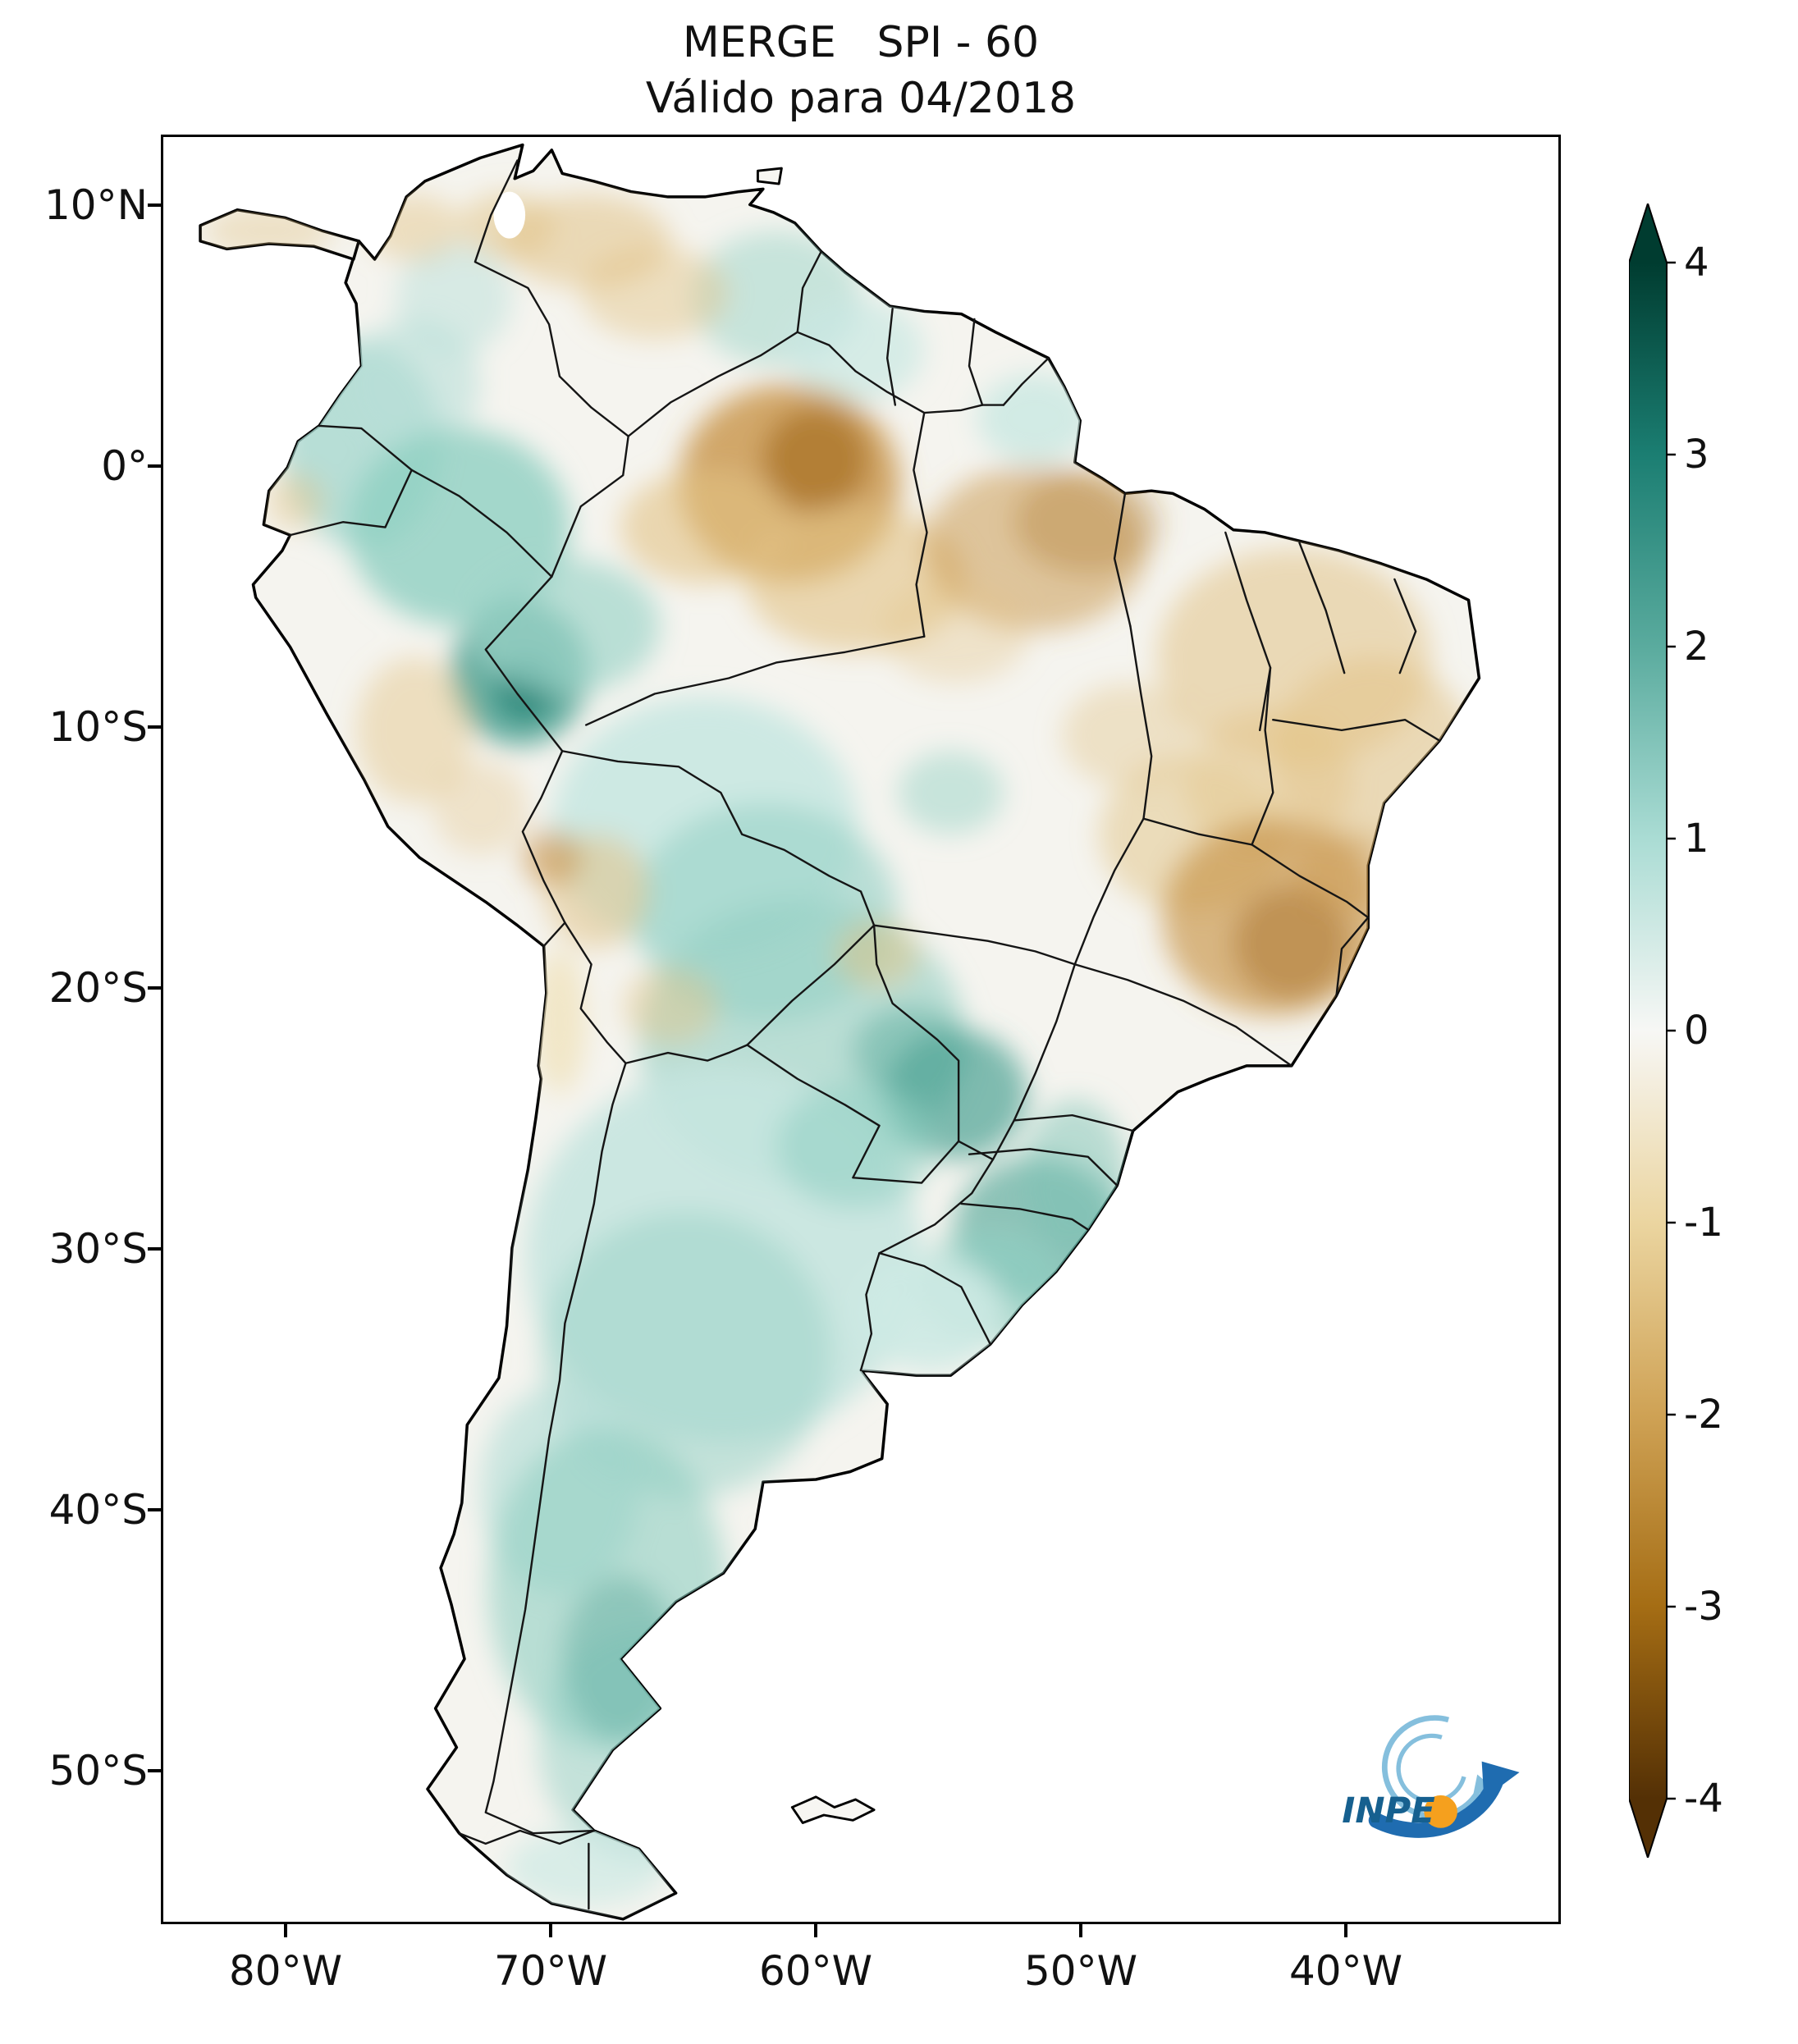  Describe the element at coordinates (1671, 1030) in the screenshot. I see `colorbar-tick-marks` at that location.